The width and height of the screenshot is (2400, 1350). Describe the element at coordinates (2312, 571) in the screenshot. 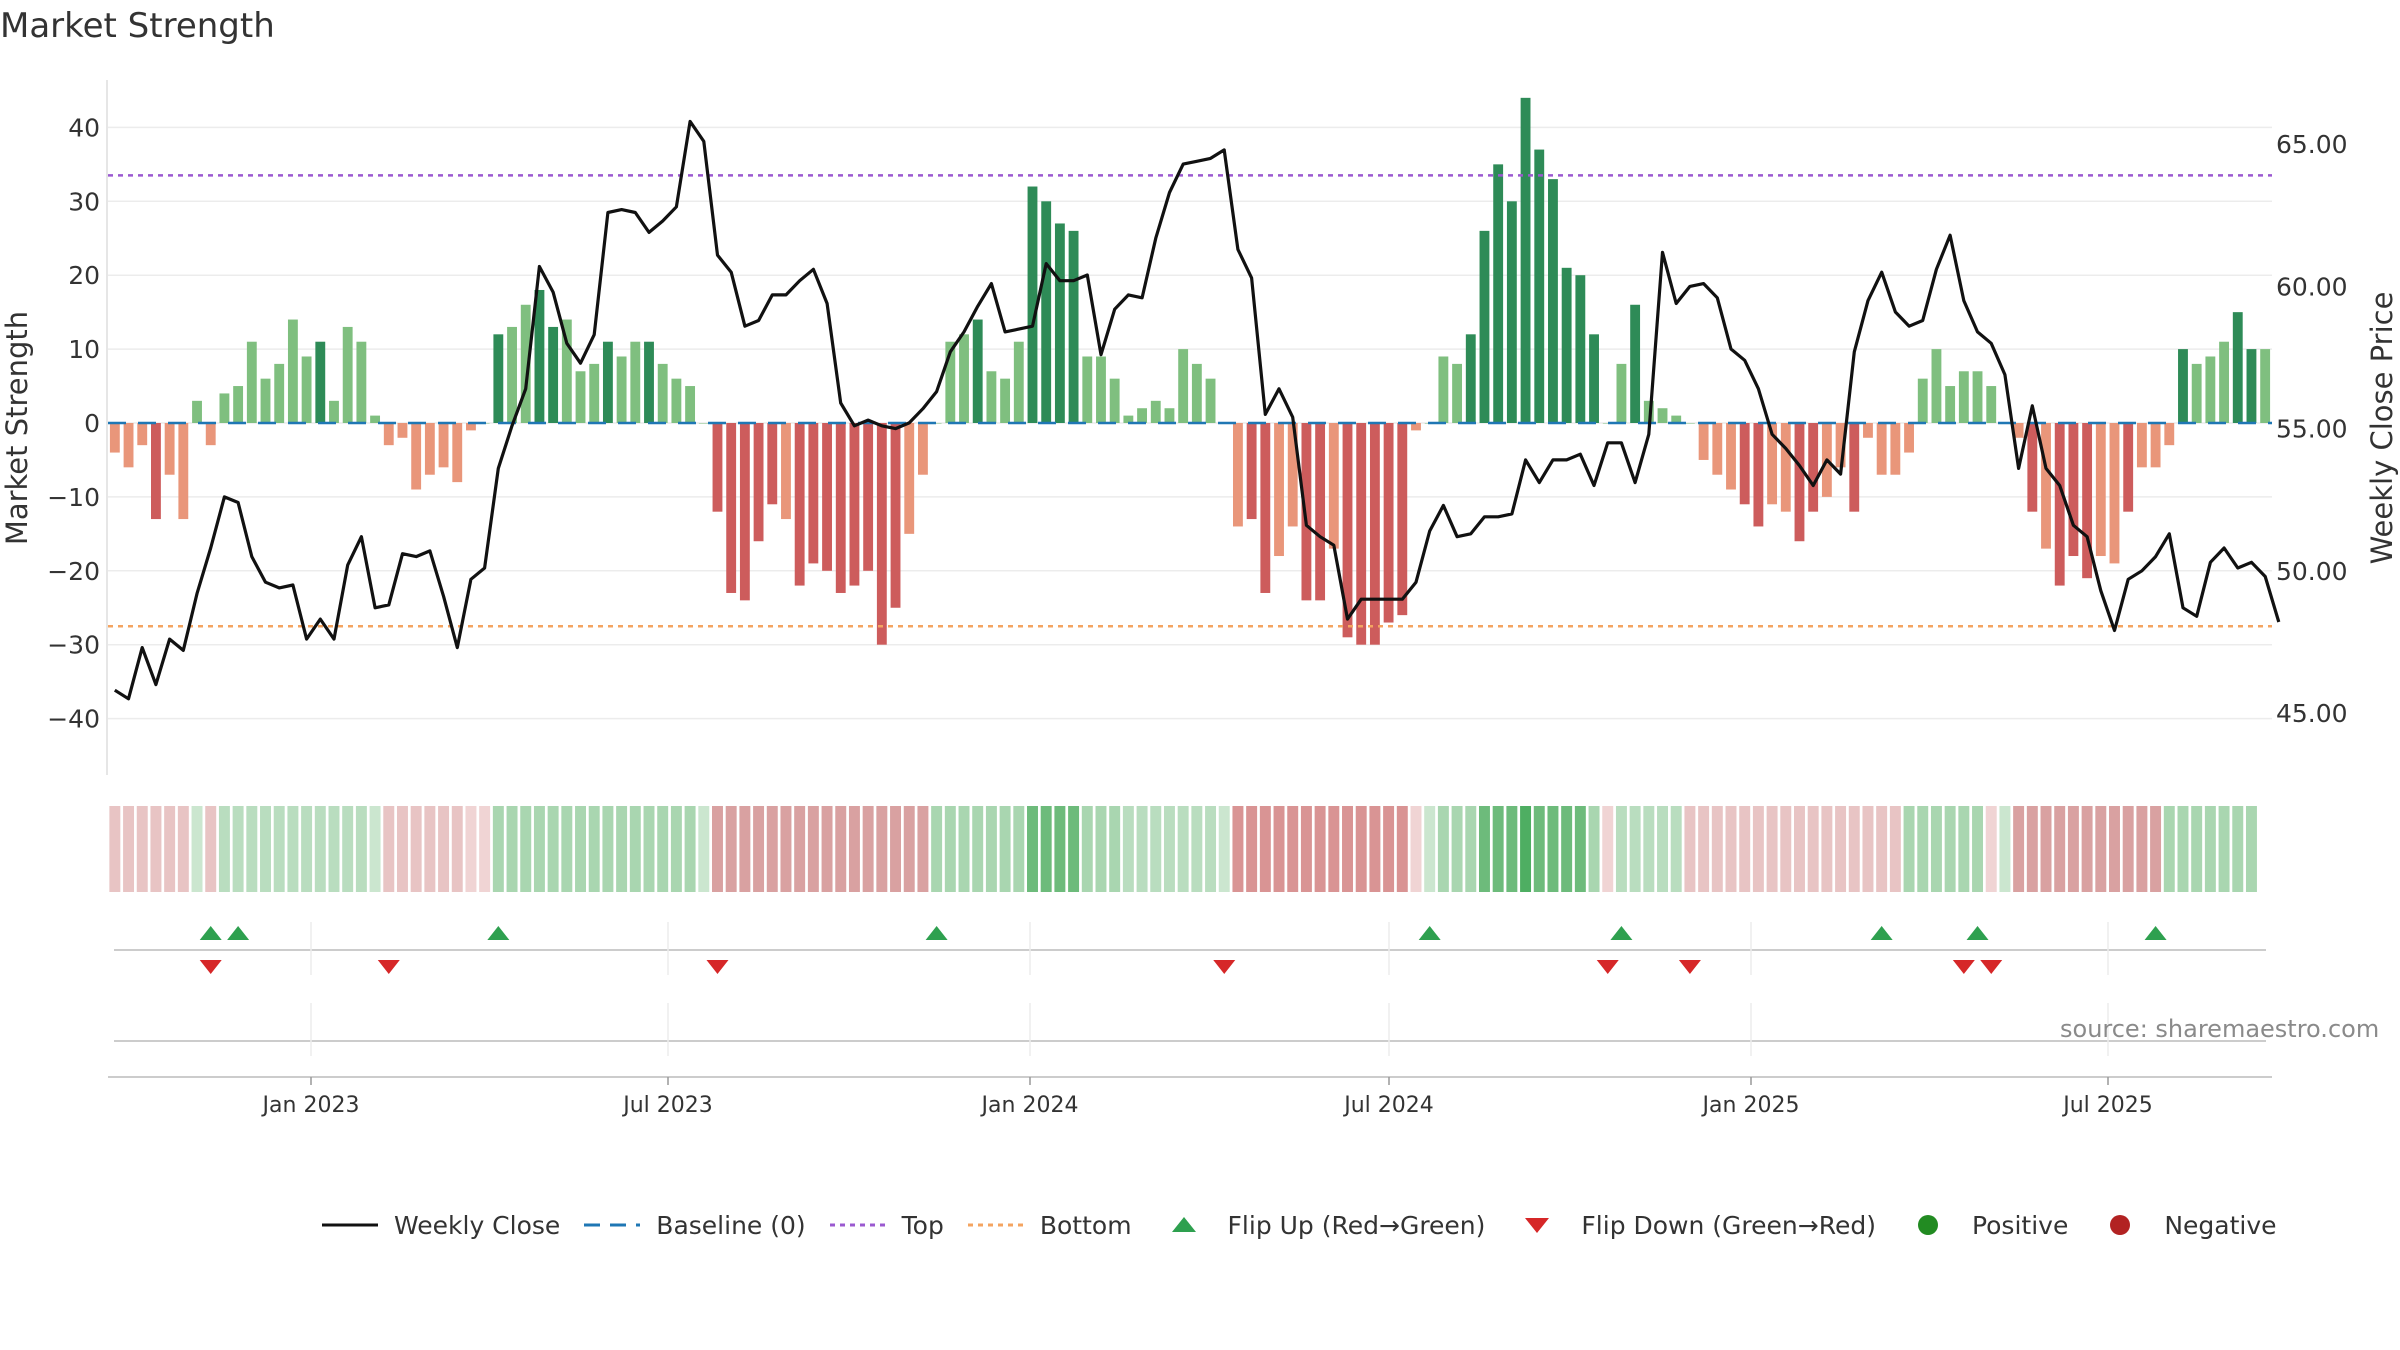

I see `y2-tick-label: 50.00` at that location.